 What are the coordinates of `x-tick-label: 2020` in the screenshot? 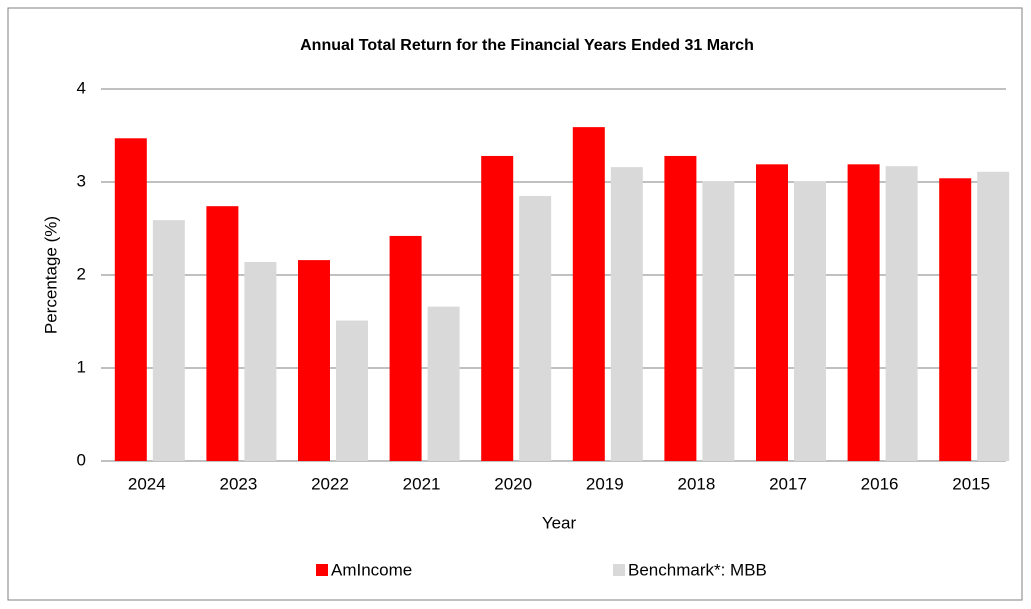 It's located at (513, 483).